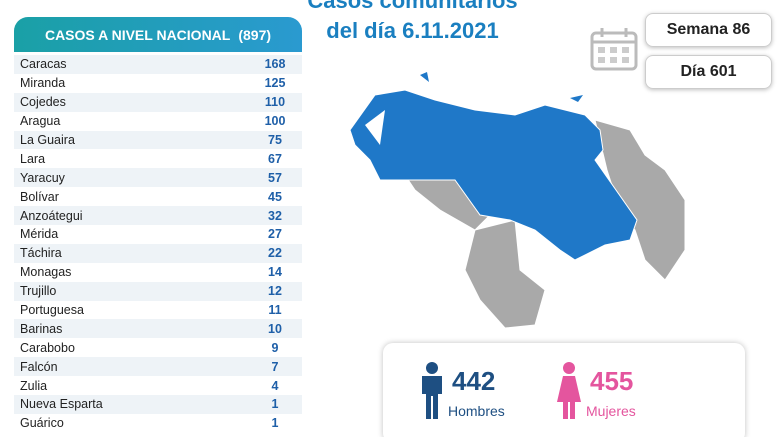  I want to click on state-name: Carabobo, so click(47, 347).